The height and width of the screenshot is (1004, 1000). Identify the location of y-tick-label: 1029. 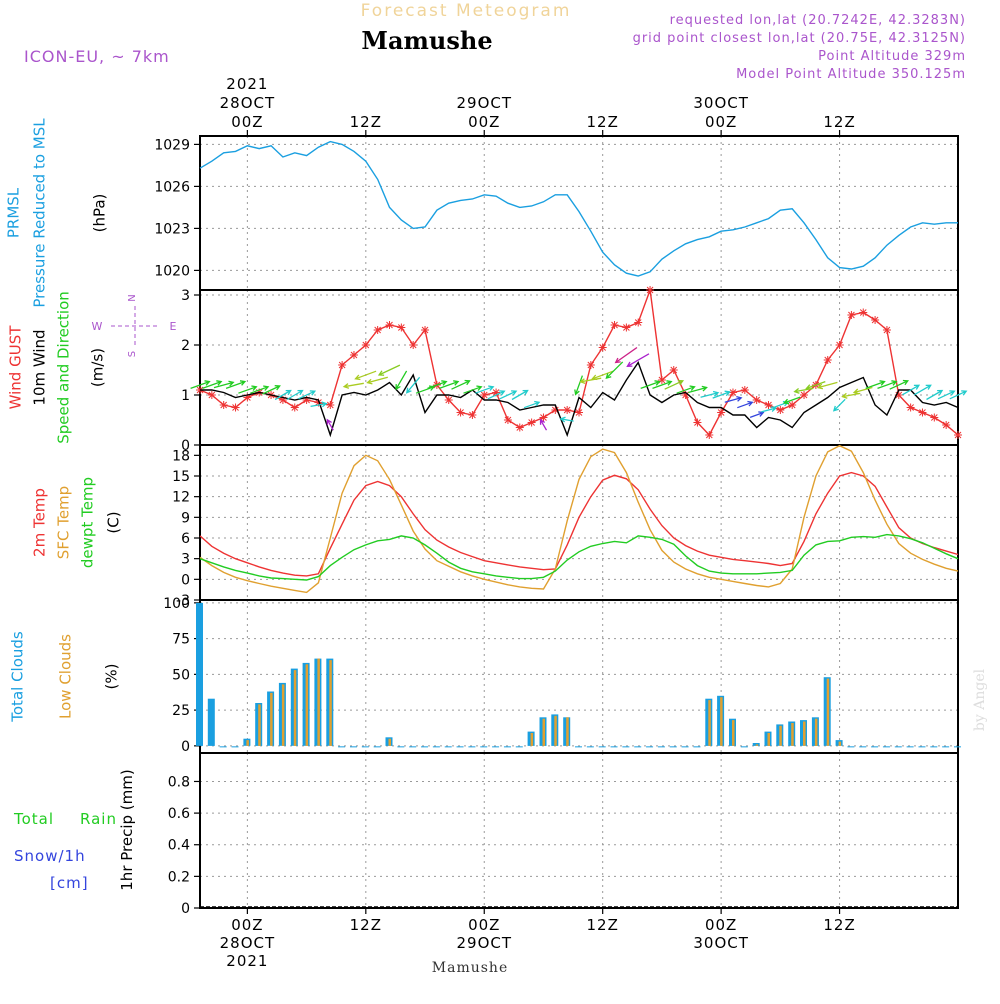
(172, 145).